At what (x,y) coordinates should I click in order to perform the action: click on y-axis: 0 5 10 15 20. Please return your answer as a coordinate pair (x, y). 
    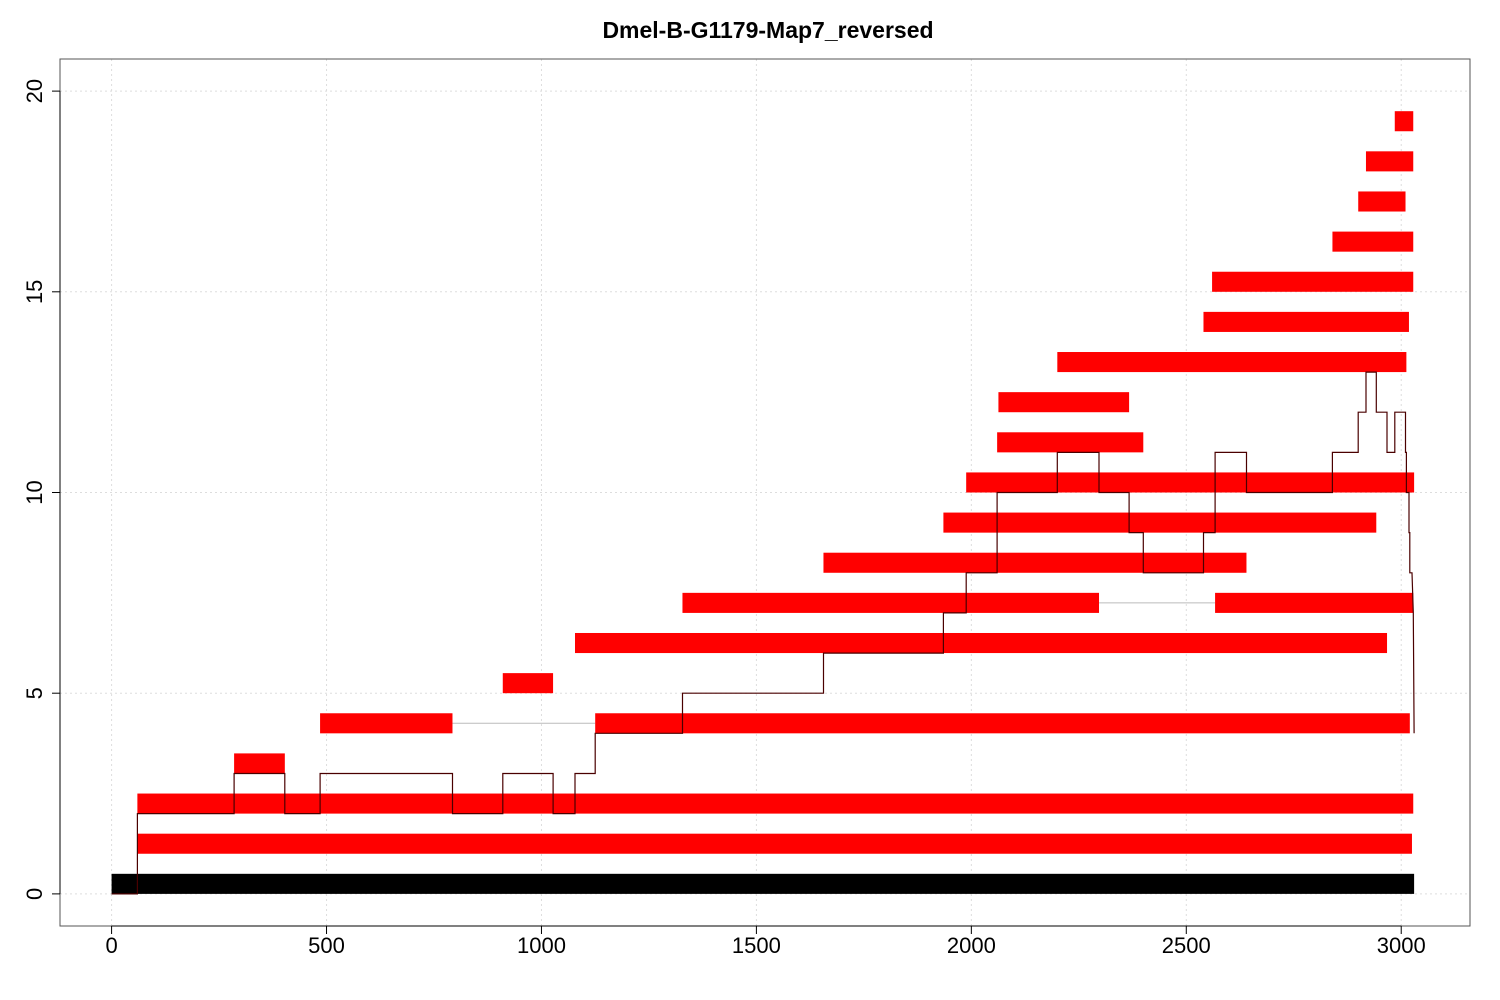
    Looking at the image, I should click on (41, 489).